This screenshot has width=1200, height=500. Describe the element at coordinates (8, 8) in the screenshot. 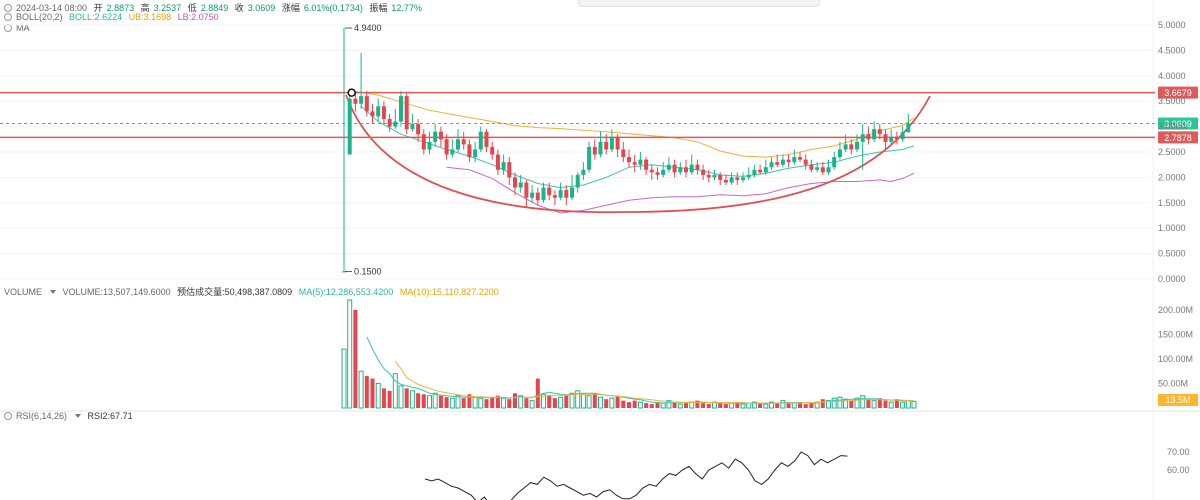

I see `collapse-toggle-icon` at that location.